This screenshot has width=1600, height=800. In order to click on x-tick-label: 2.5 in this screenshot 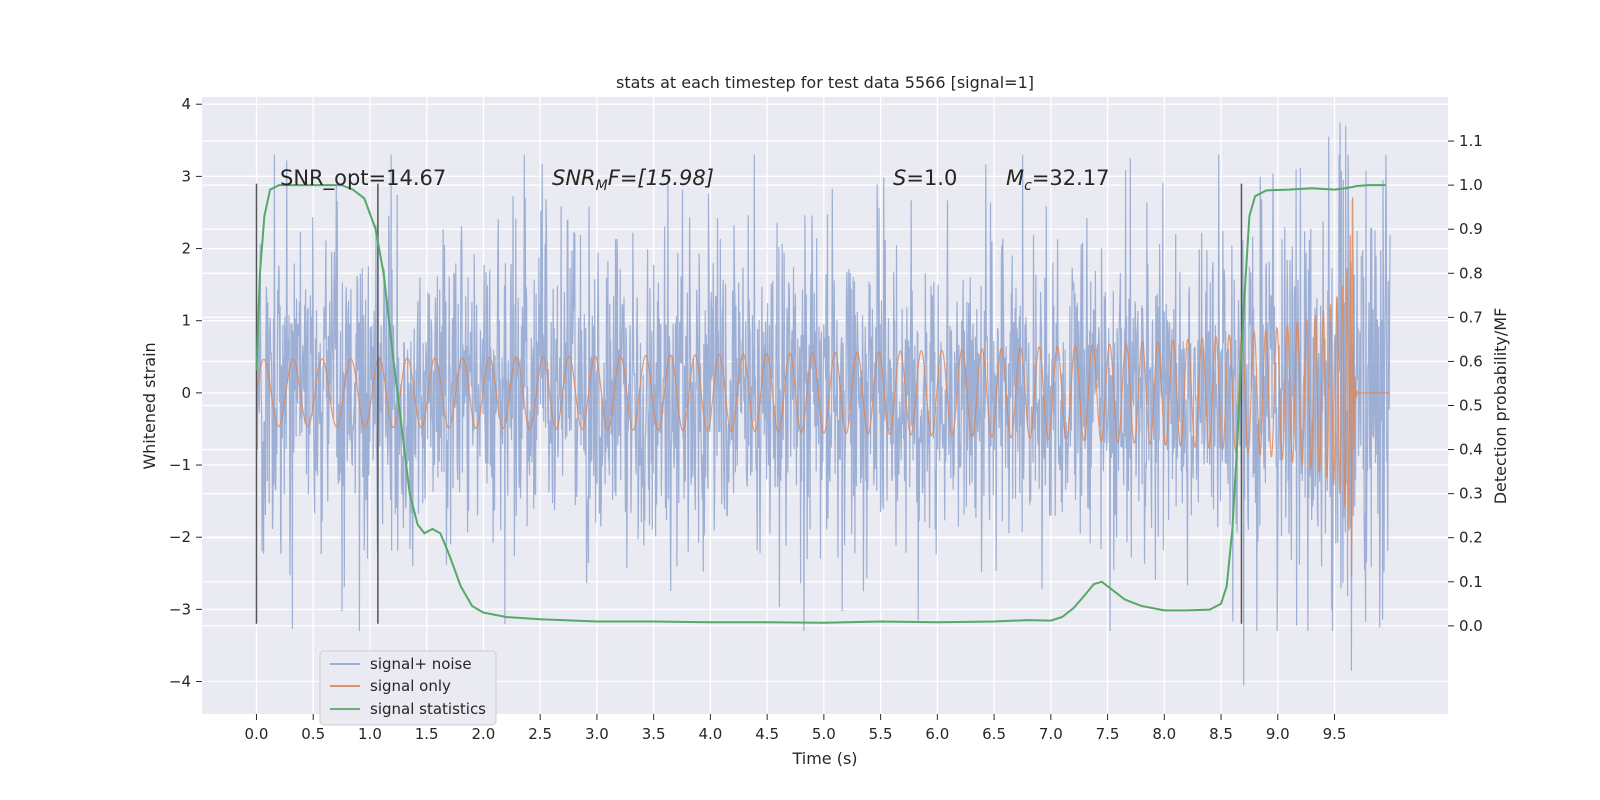, I will do `click(540, 734)`.